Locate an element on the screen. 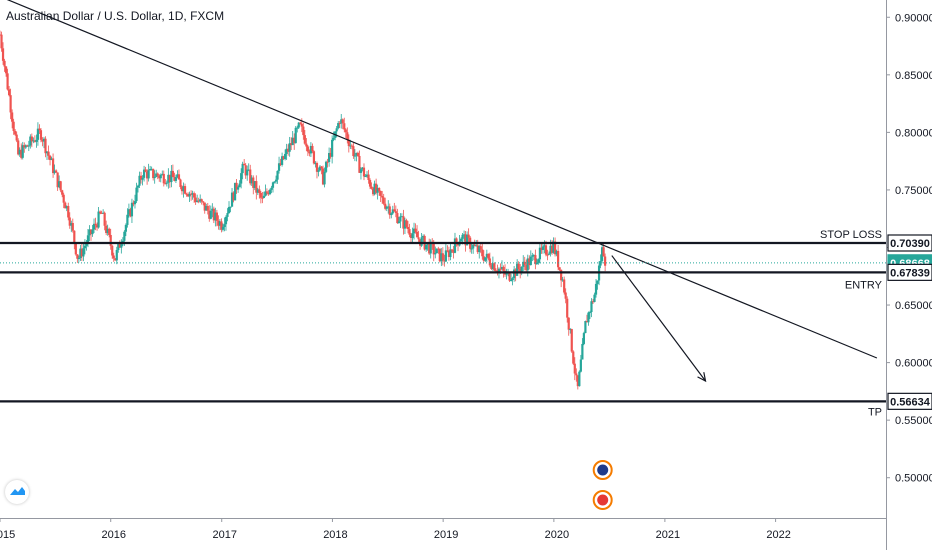 The height and width of the screenshot is (550, 932). price-label-box is located at coordinates (909, 401).